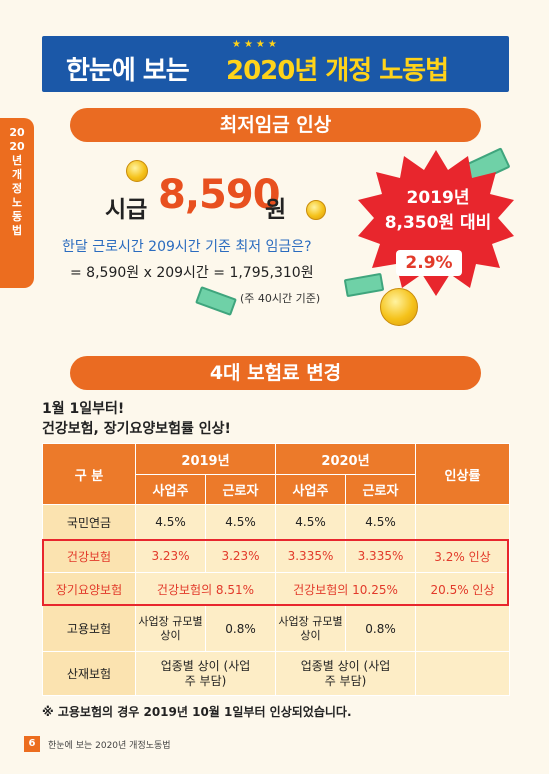 The image size is (549, 774). What do you see at coordinates (126, 210) in the screenshot?
I see `wage-label: 시급` at bounding box center [126, 210].